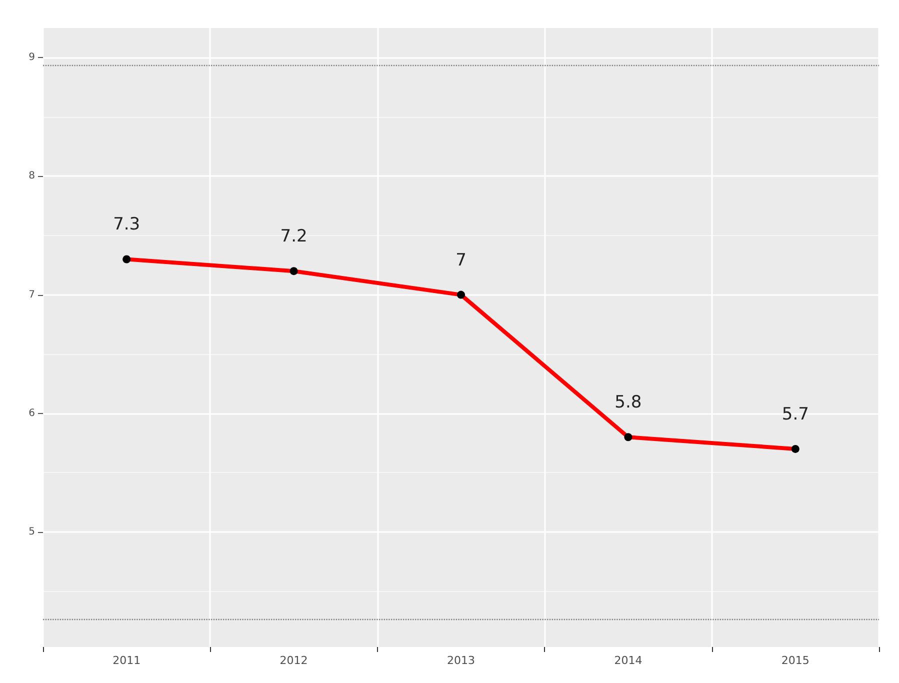 Image resolution: width=899 pixels, height=683 pixels. I want to click on data-label: 7.2, so click(294, 236).